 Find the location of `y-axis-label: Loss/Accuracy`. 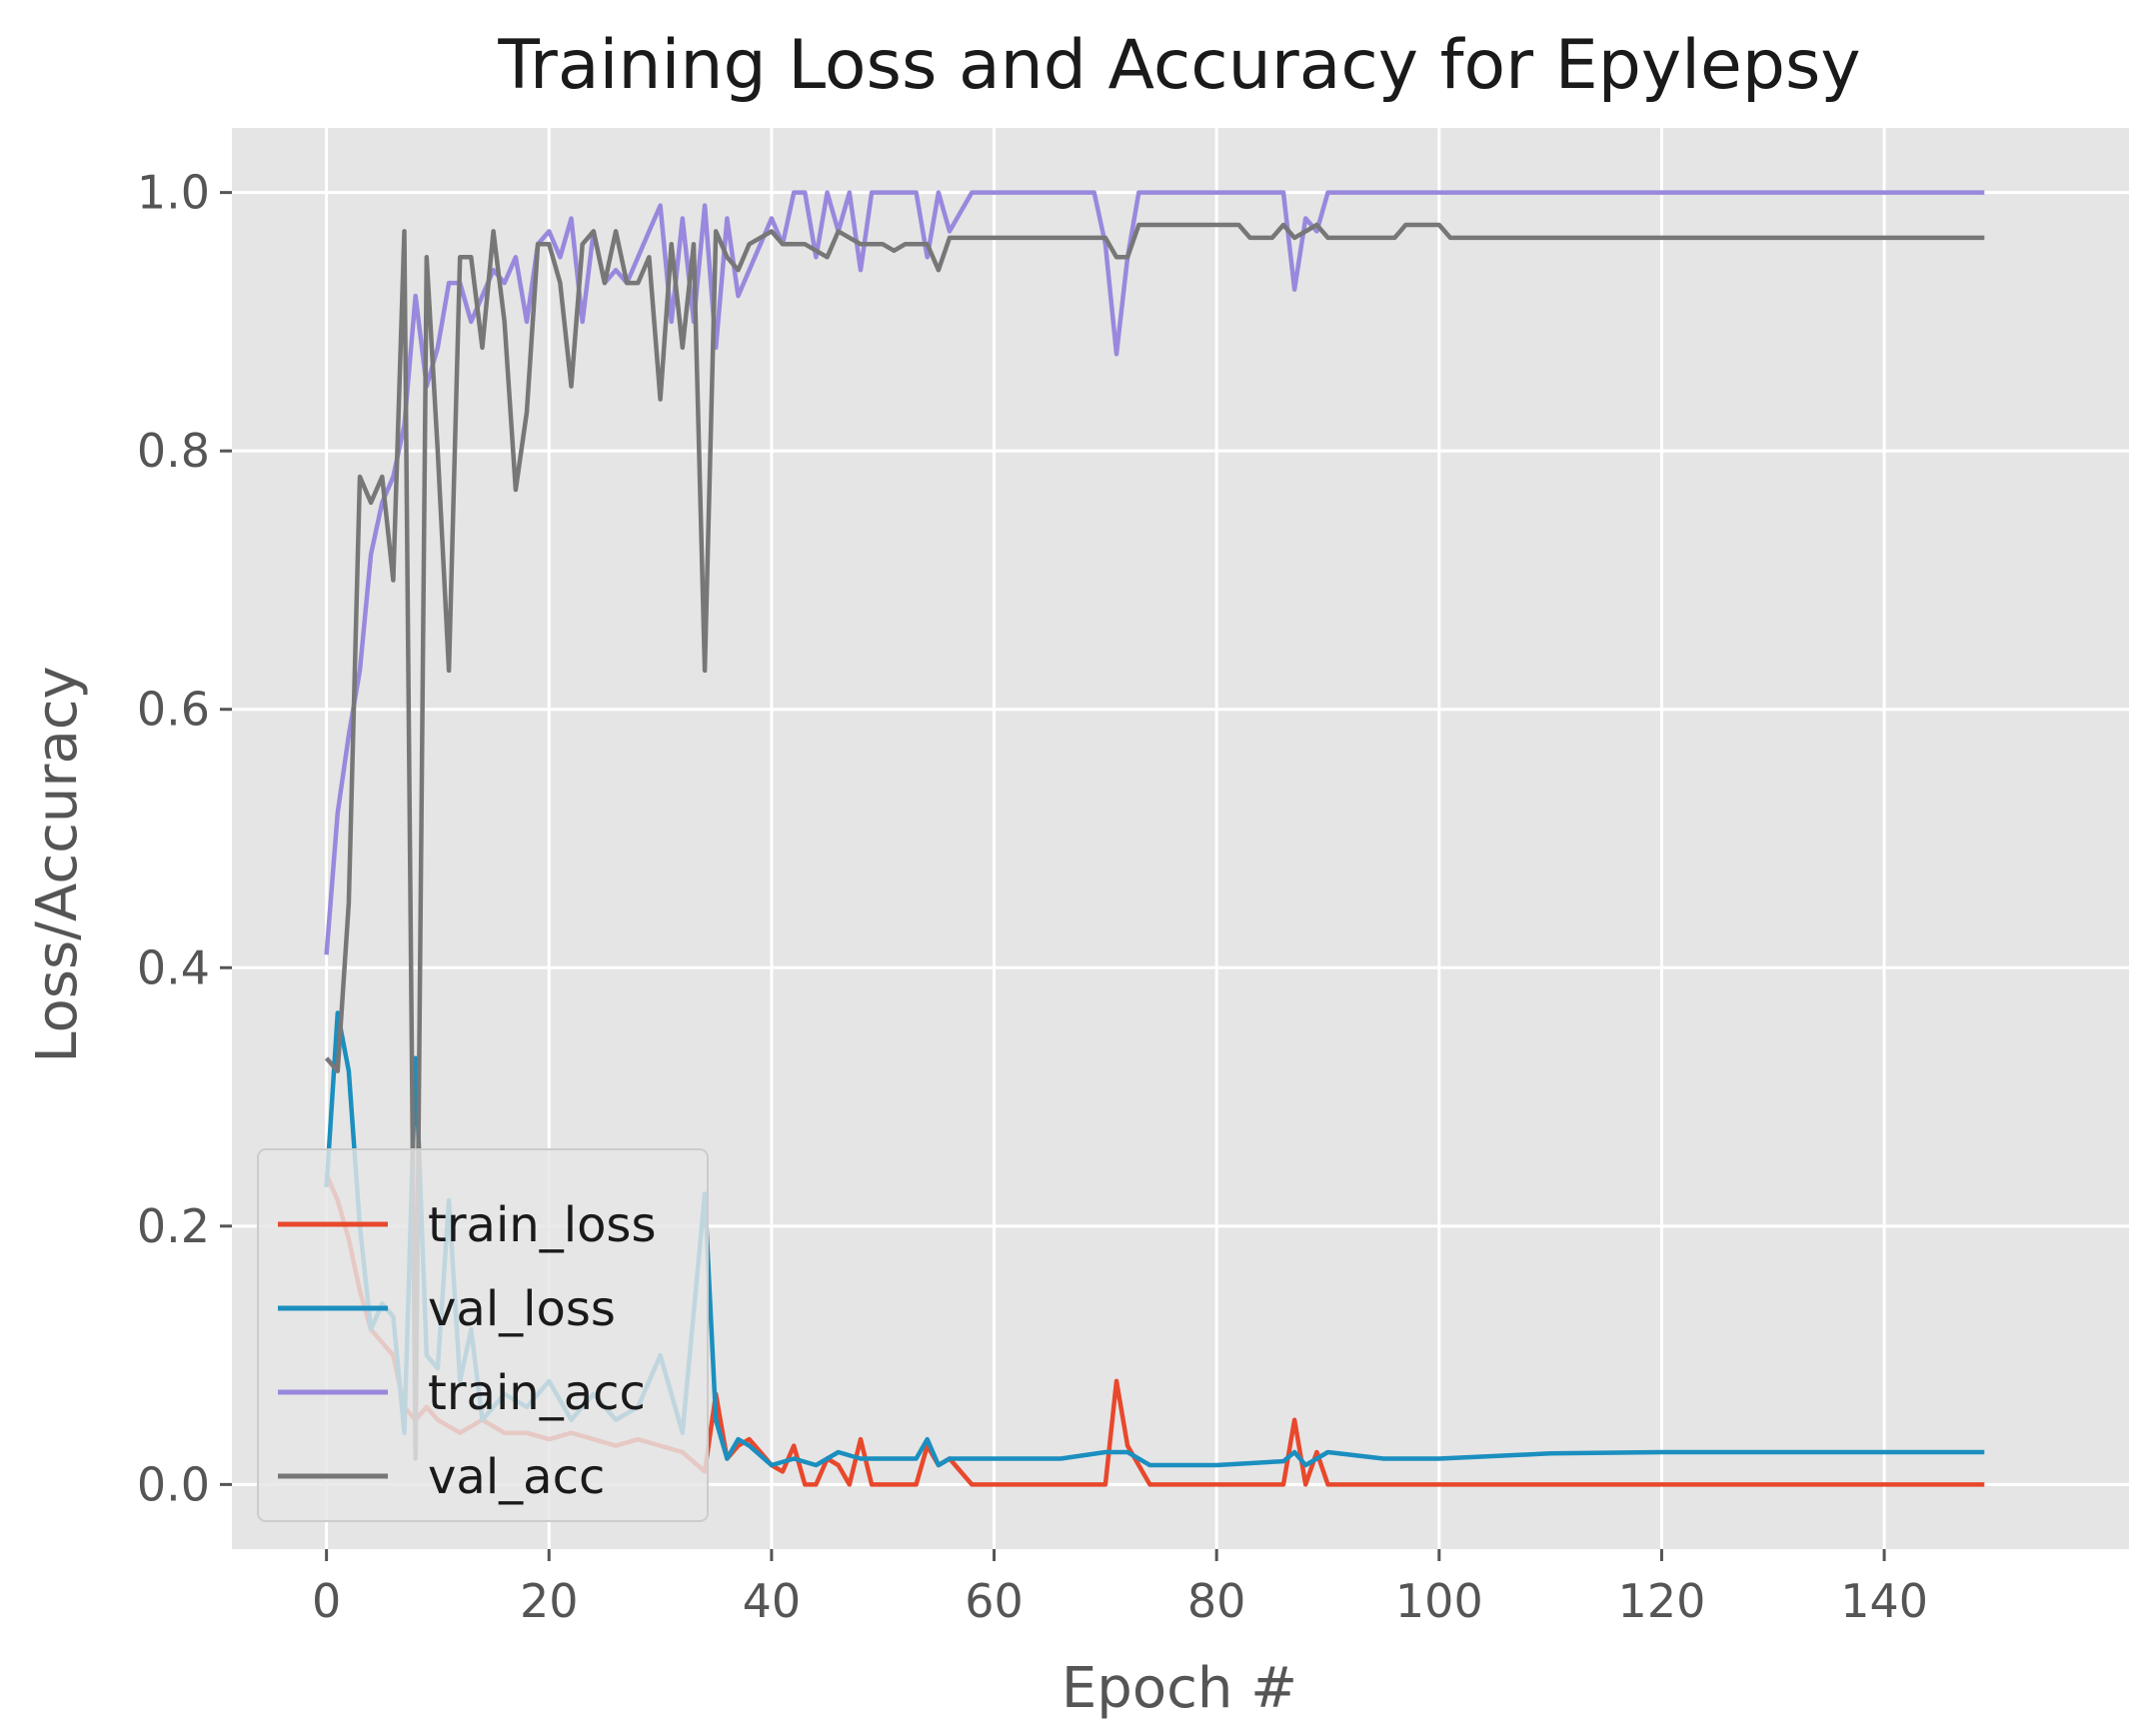

y-axis-label: Loss/Accuracy is located at coordinates (57, 864).